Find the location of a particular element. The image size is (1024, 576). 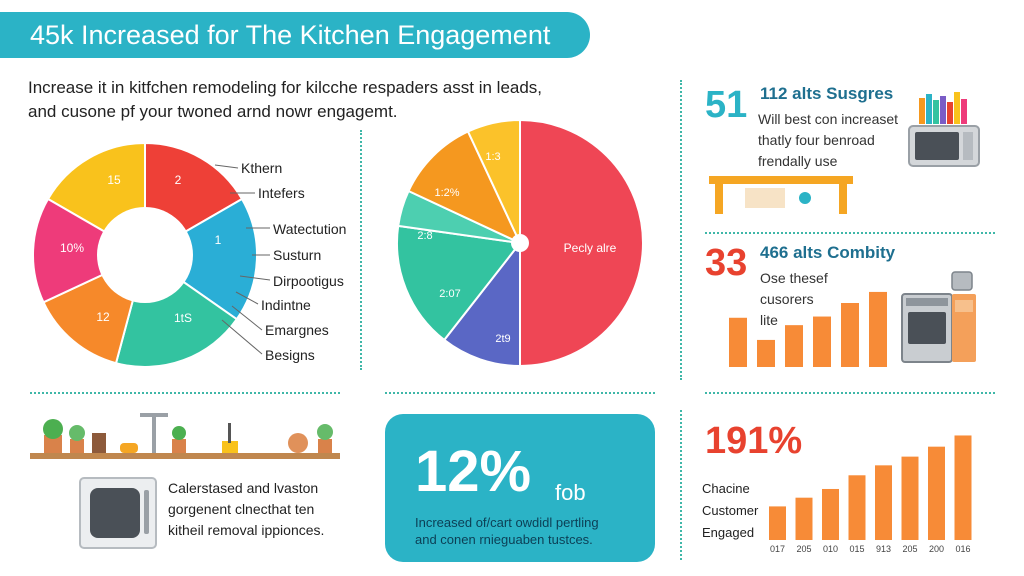

legend-item-5: Dirpootigus is located at coordinates (308, 281).